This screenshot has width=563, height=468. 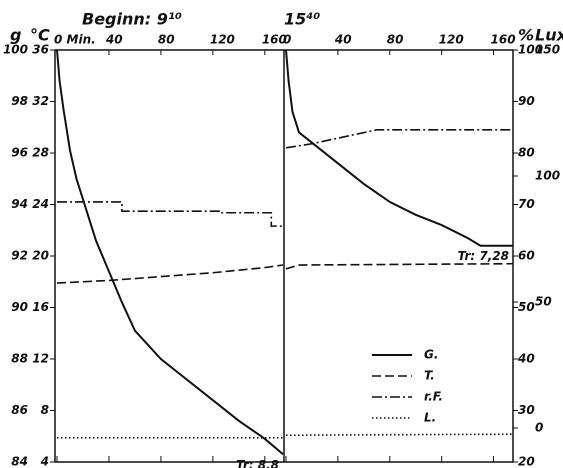 I want to click on y3-tick-label: 30, so click(x=526, y=410).